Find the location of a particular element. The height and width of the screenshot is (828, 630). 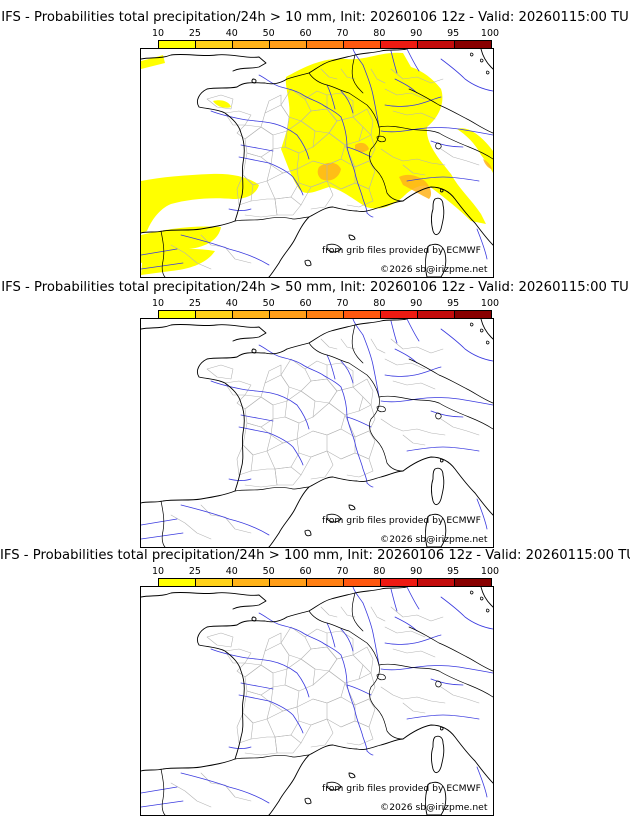

colorbar-ticks: 10 25 40 50 60 70 80 90 95 100 is located at coordinates (325, 571).